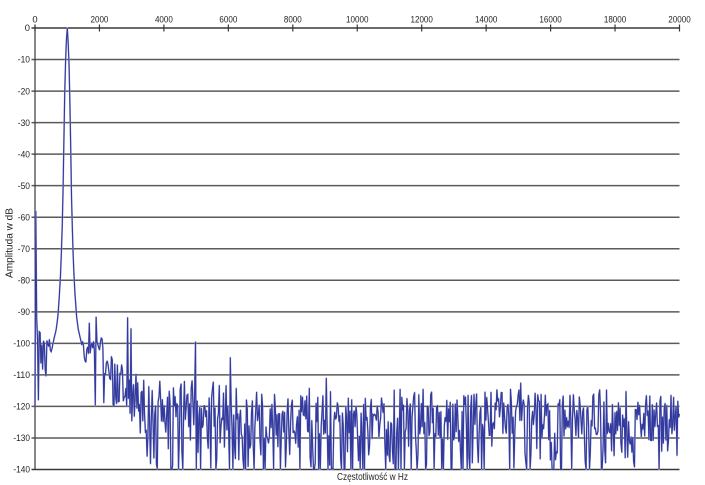 The image size is (705, 485). I want to click on svg-text: 8000, so click(293, 19).